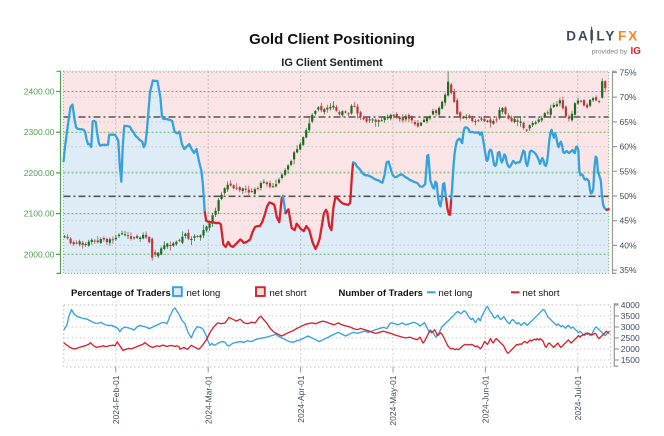 This screenshot has width=664, height=436. What do you see at coordinates (628, 221) in the screenshot?
I see `svg-text: 45%` at bounding box center [628, 221].